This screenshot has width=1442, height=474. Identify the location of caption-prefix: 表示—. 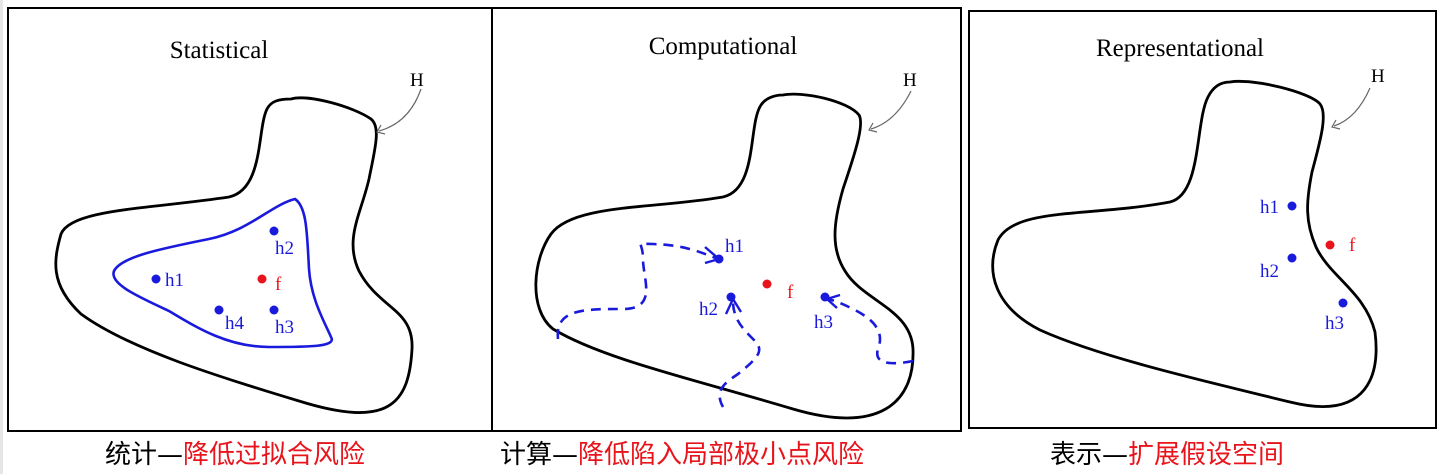
(1089, 455).